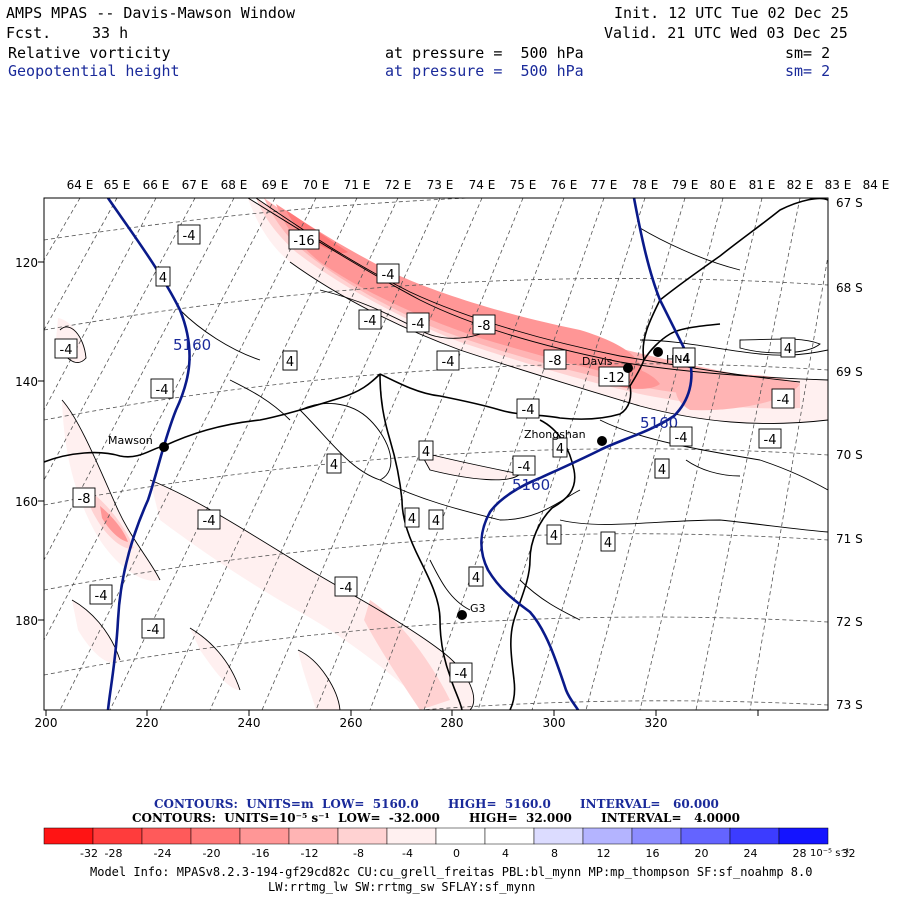 This screenshot has width=900, height=900. Describe the element at coordinates (310, 853) in the screenshot. I see `color-bar-tick-label: -12` at that location.